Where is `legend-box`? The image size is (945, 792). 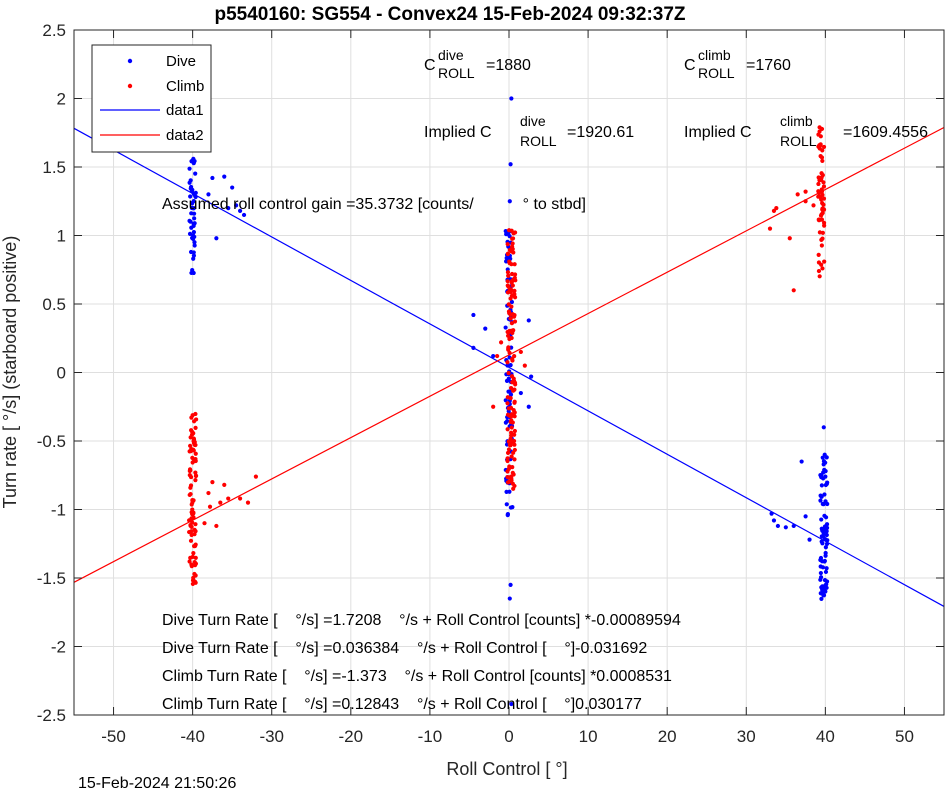
legend-box is located at coordinates (151, 98).